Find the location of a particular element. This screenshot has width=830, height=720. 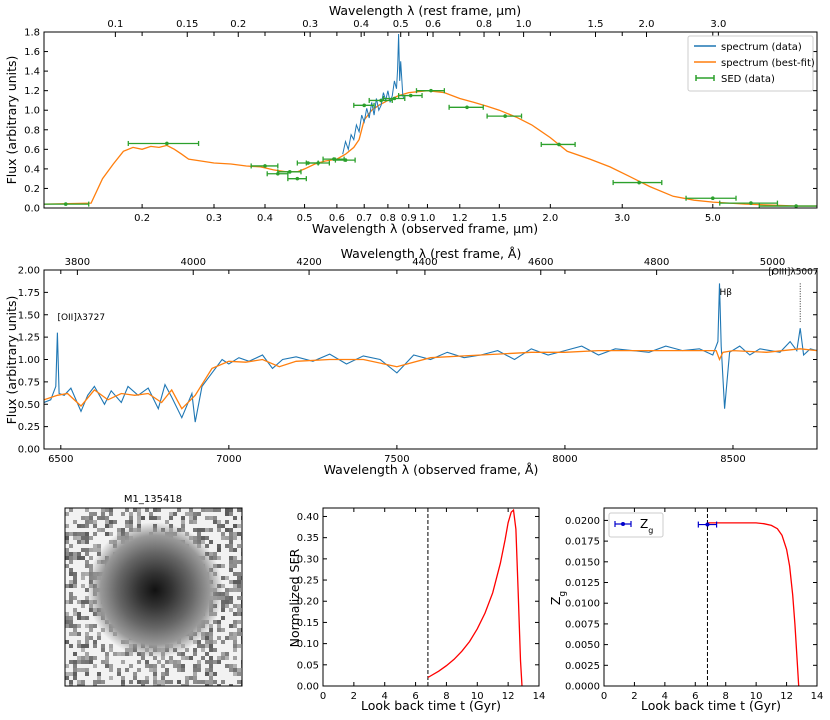

y-tick-label: 0.35 is located at coordinates (308, 538).